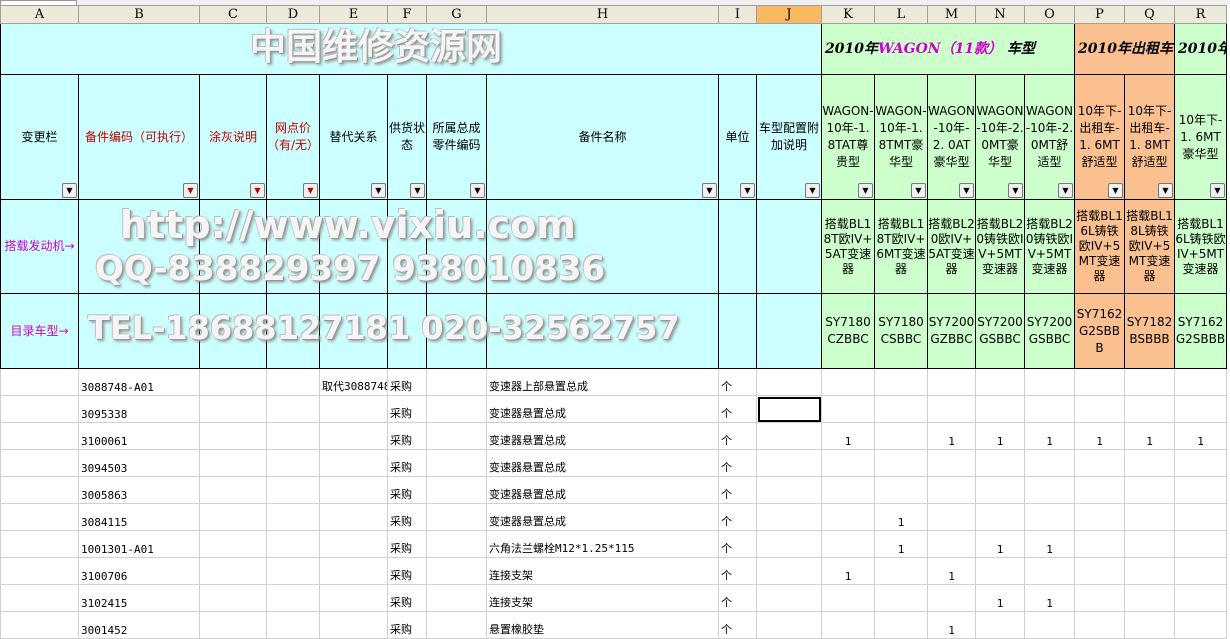 The image size is (1230, 639). Describe the element at coordinates (951, 246) in the screenshot. I see `engine-cell: 搭载BL20欧IV+5AT变速器` at that location.